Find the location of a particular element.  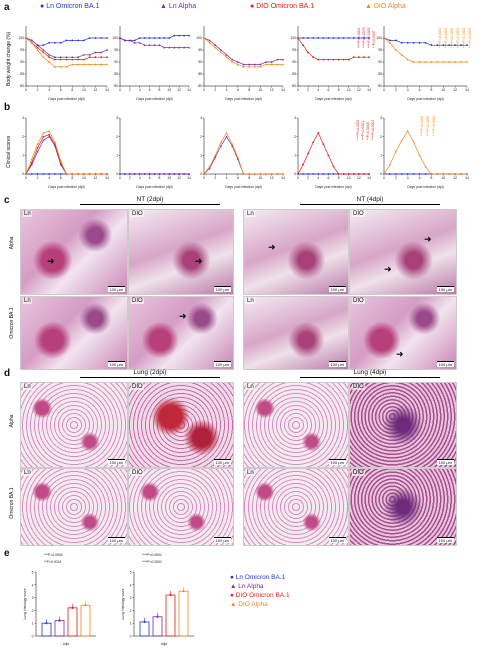

x-tick-label: 8 is located at coordinates (159, 90).